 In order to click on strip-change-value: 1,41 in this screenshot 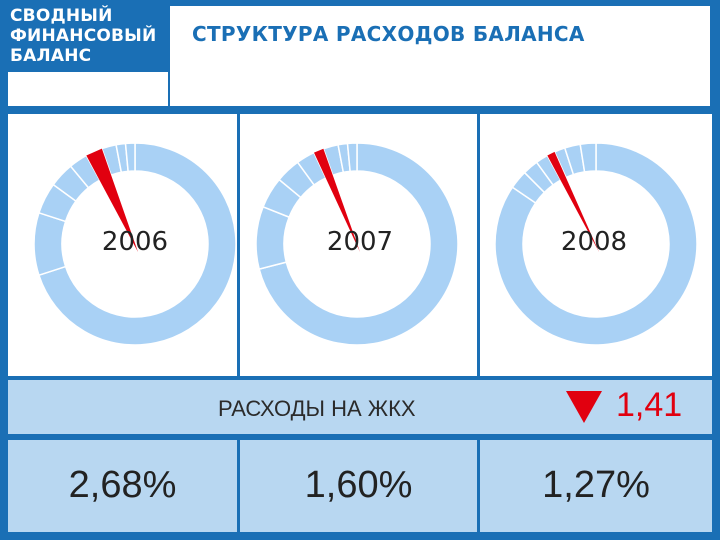, I will do `click(649, 405)`.